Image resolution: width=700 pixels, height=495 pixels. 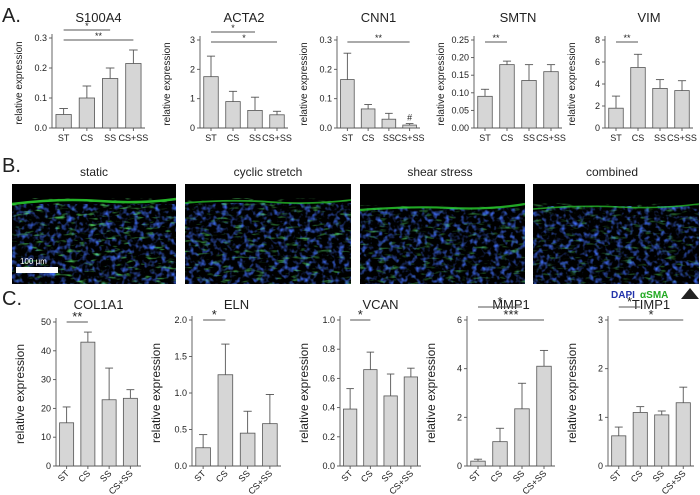 What do you see at coordinates (690, 293) in the screenshot?
I see `triangle-up-icon` at bounding box center [690, 293].